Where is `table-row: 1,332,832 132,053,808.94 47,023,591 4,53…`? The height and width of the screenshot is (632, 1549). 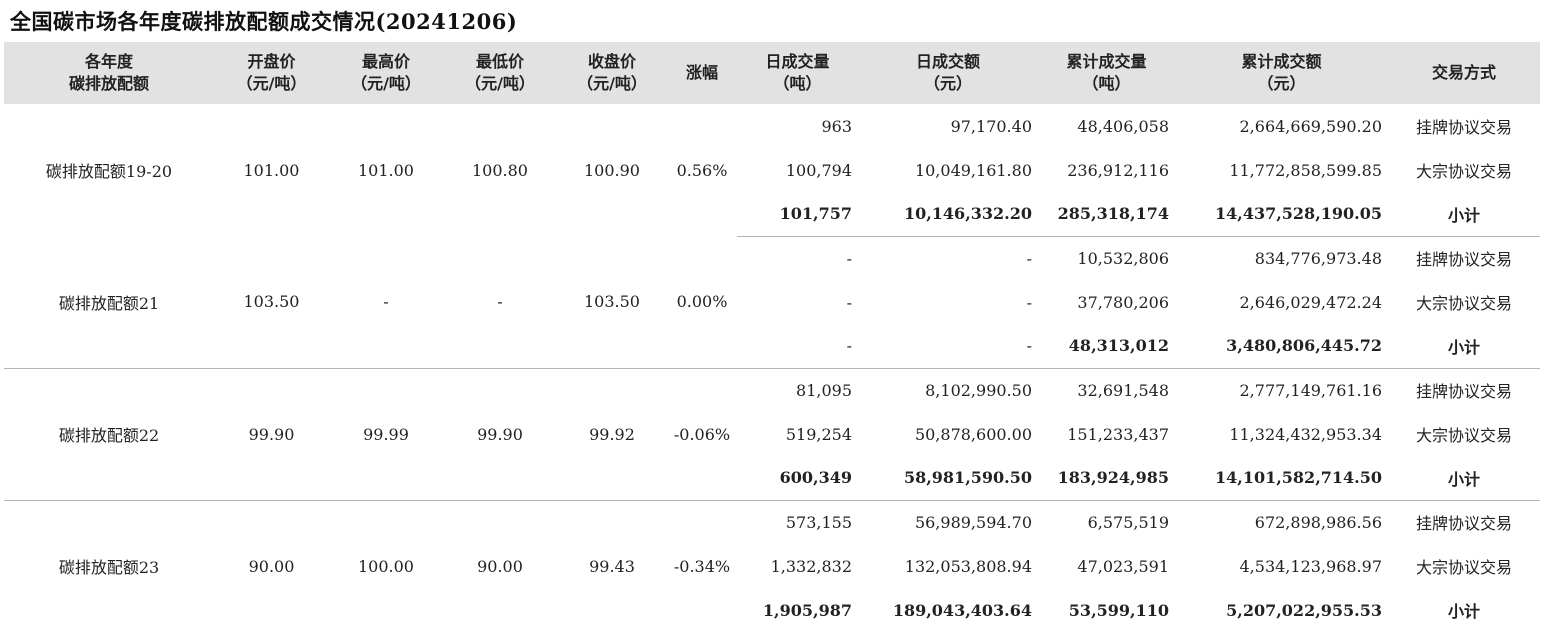 table-row: 1,332,832 132,053,808.94 47,023,591 4,53… is located at coordinates (772, 566).